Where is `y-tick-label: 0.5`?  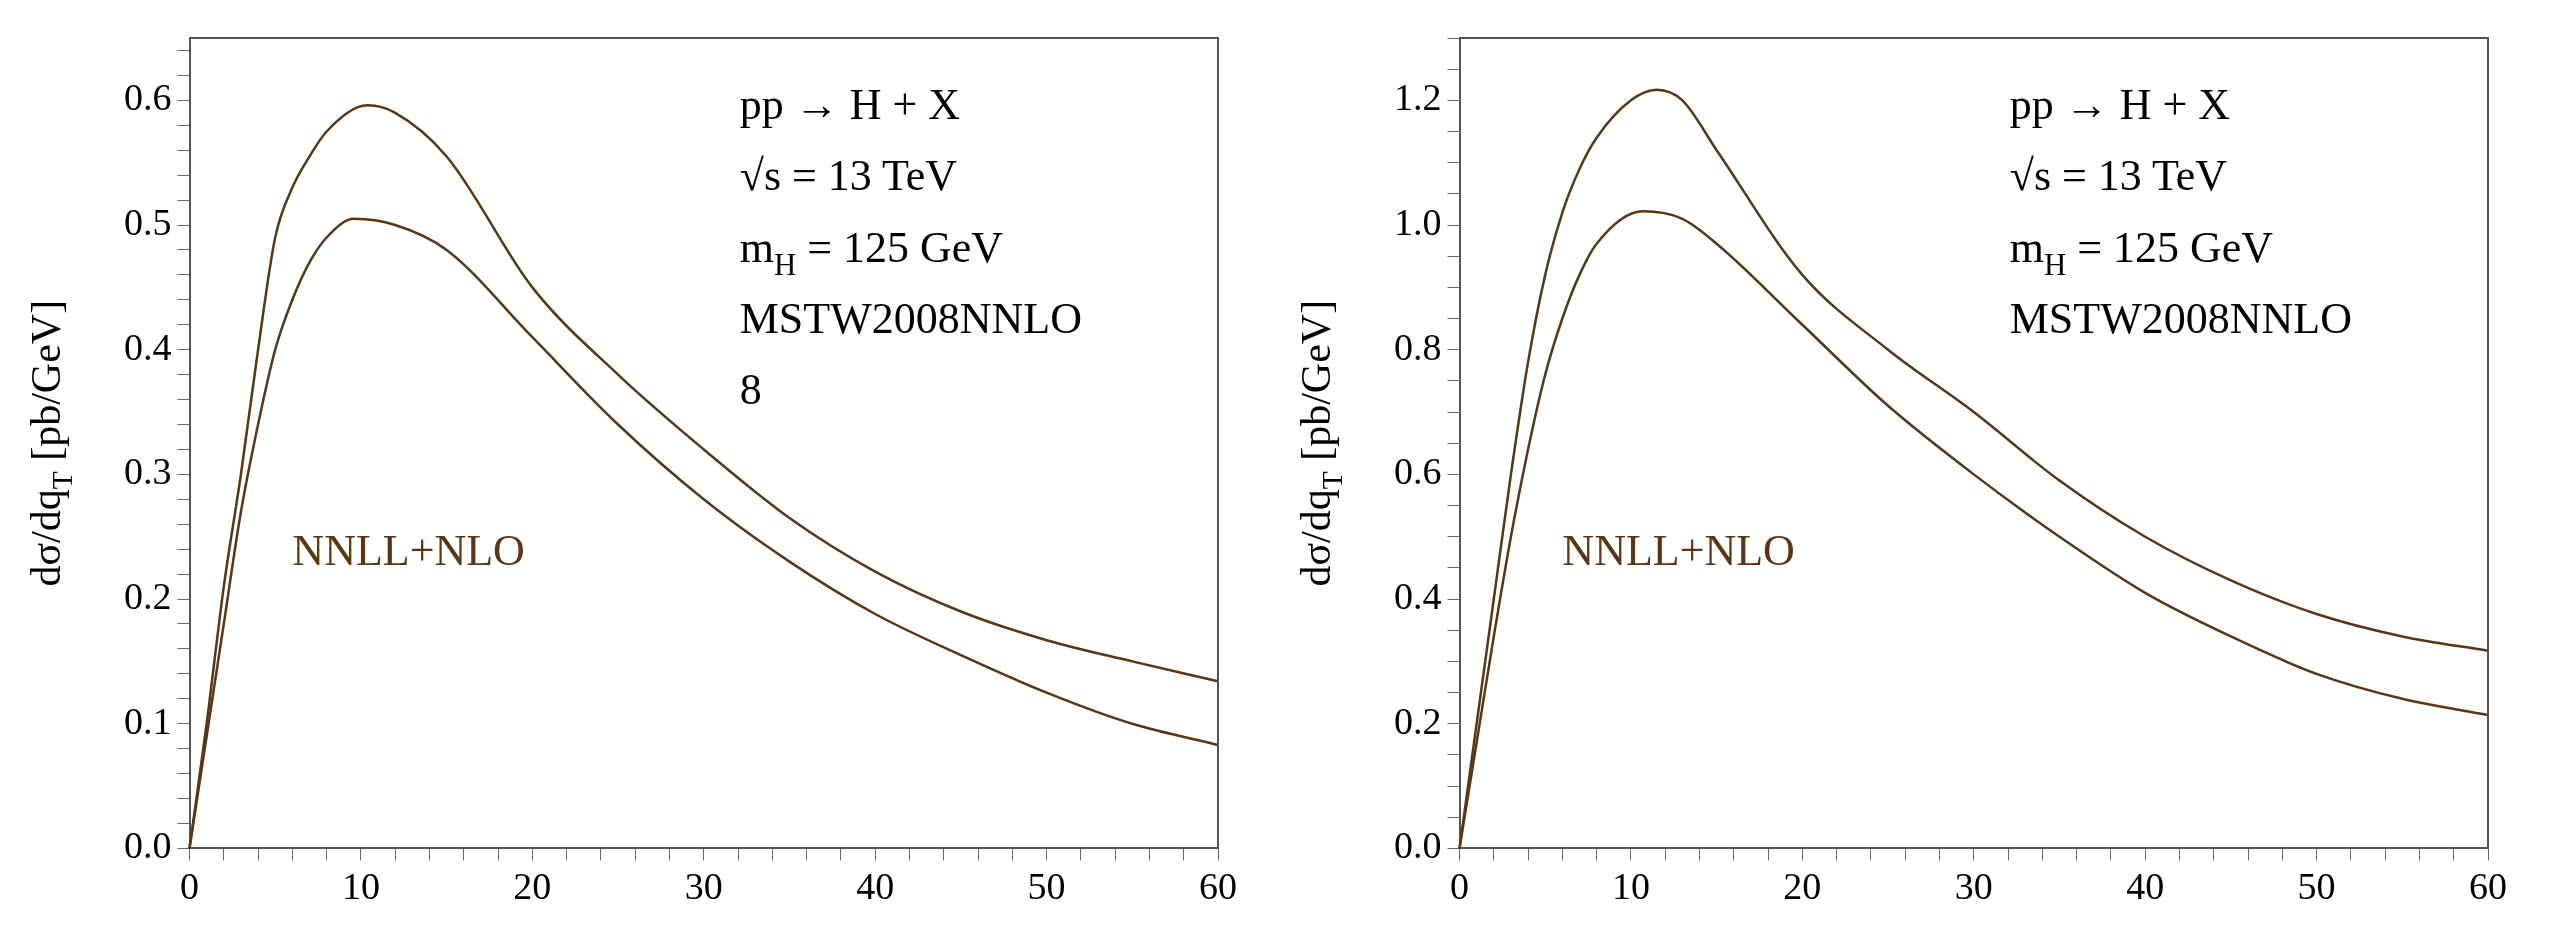
y-tick-label: 0.5 is located at coordinates (148, 222).